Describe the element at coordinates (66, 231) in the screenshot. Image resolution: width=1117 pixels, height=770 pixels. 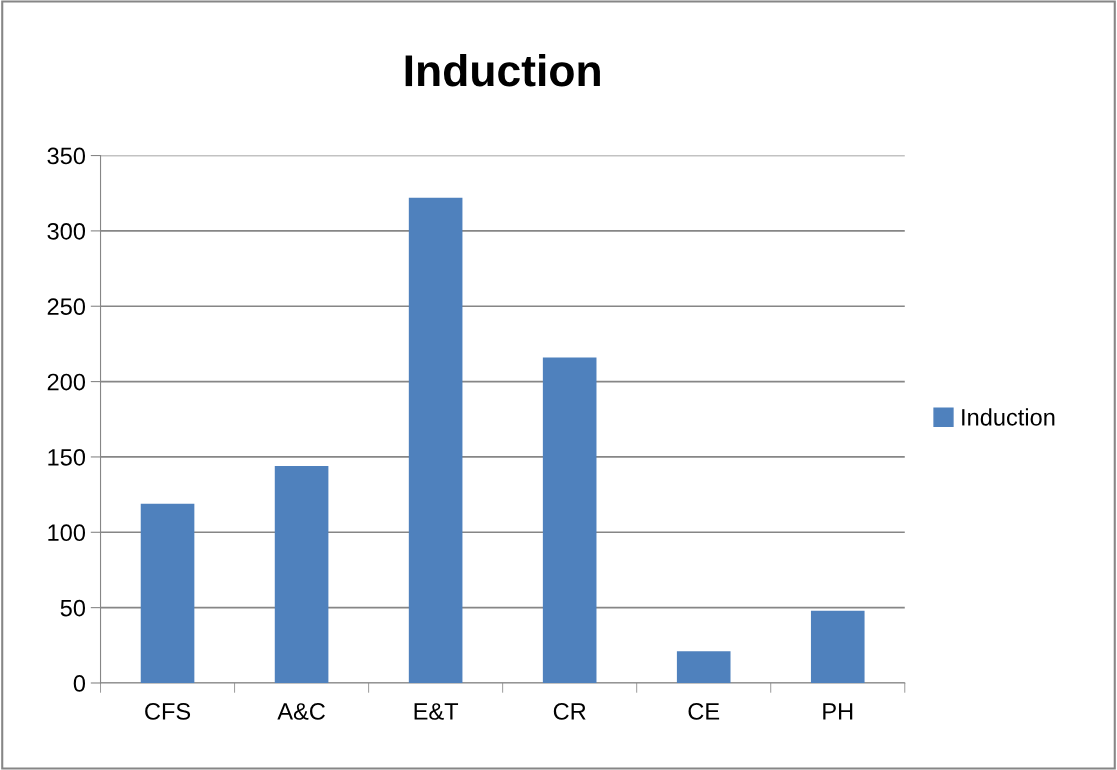
I see `y-tick-label: 300` at that location.